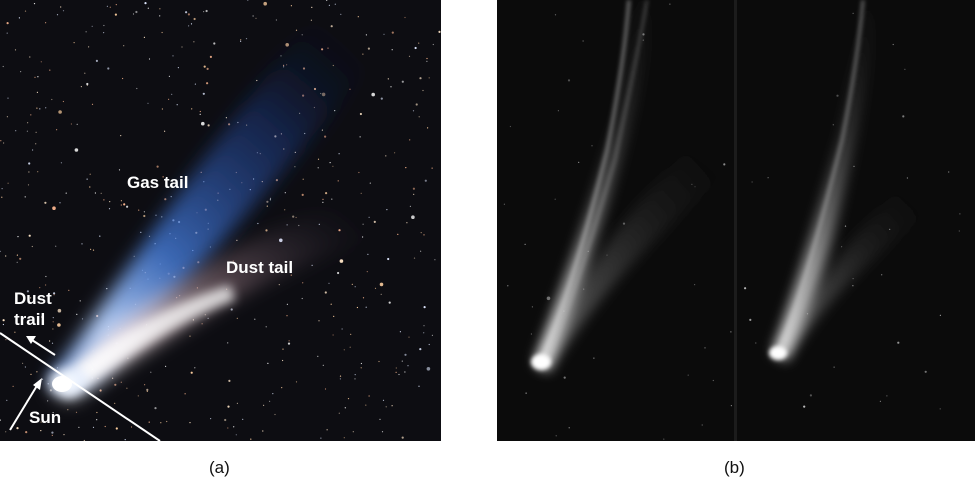 Image resolution: width=975 pixels, height=480 pixels. Describe the element at coordinates (734, 467) in the screenshot. I see `caption-b: (b)` at that location.